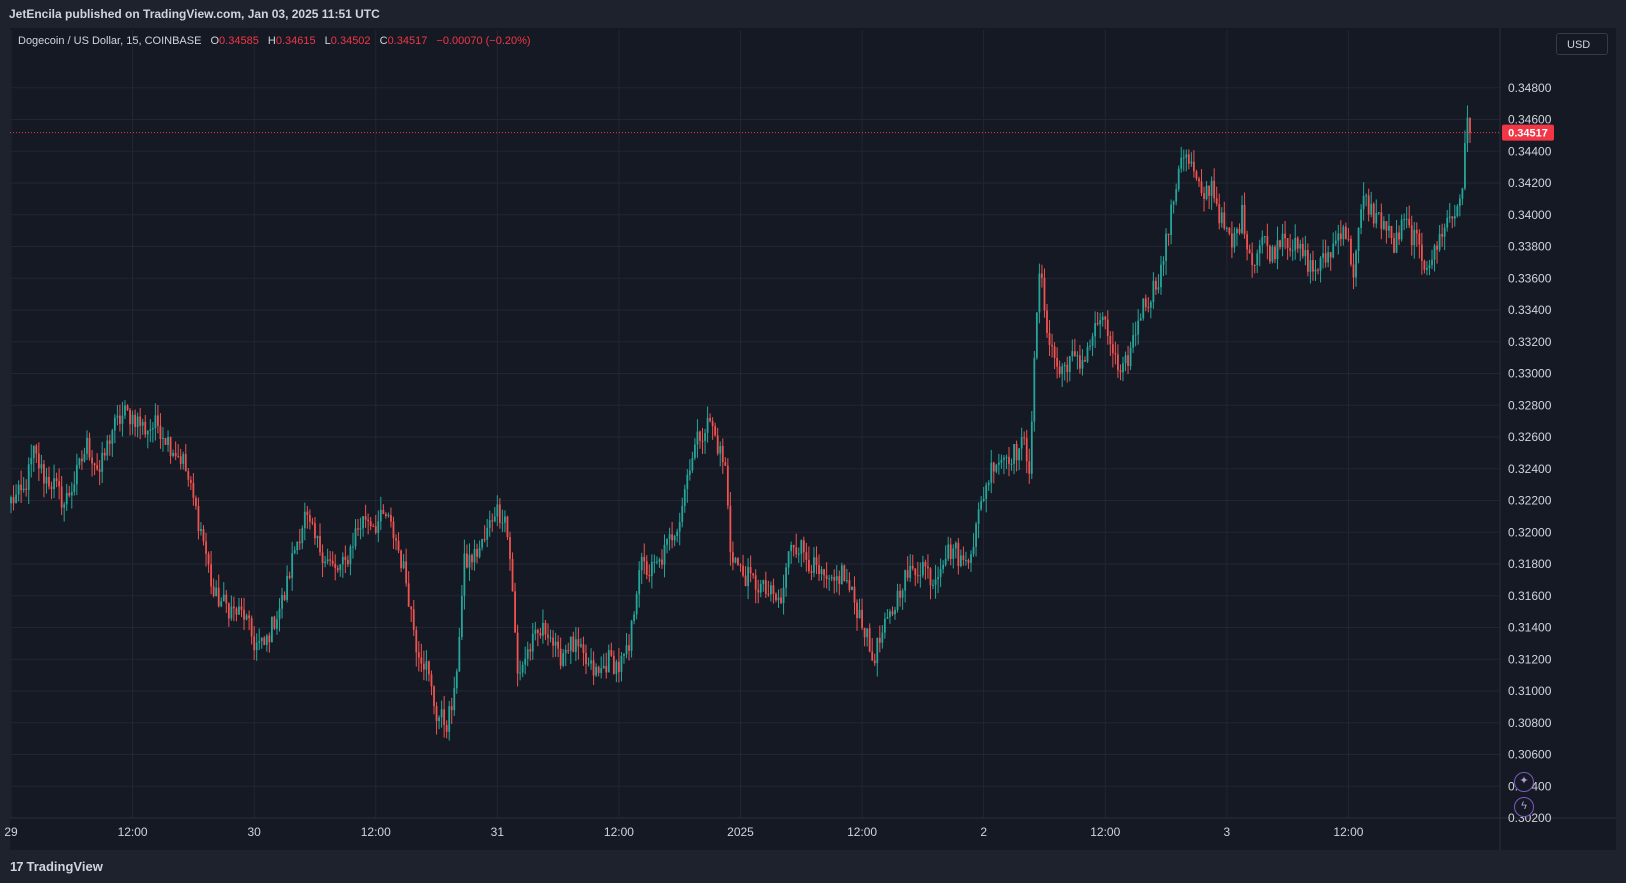 The height and width of the screenshot is (883, 1626). I want to click on high-label: H, so click(271, 41).